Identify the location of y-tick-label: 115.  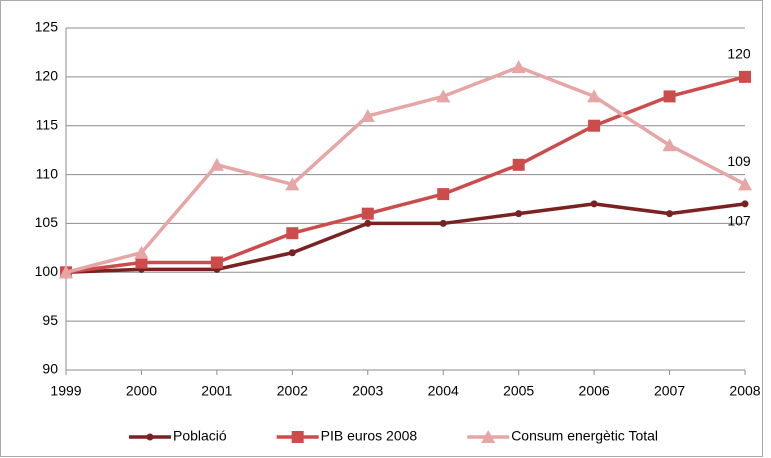
(47, 124).